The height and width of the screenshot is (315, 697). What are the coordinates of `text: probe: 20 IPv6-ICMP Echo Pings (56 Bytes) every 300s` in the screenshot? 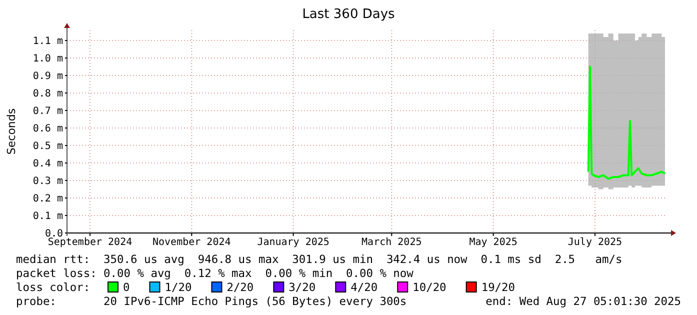 It's located at (211, 301).